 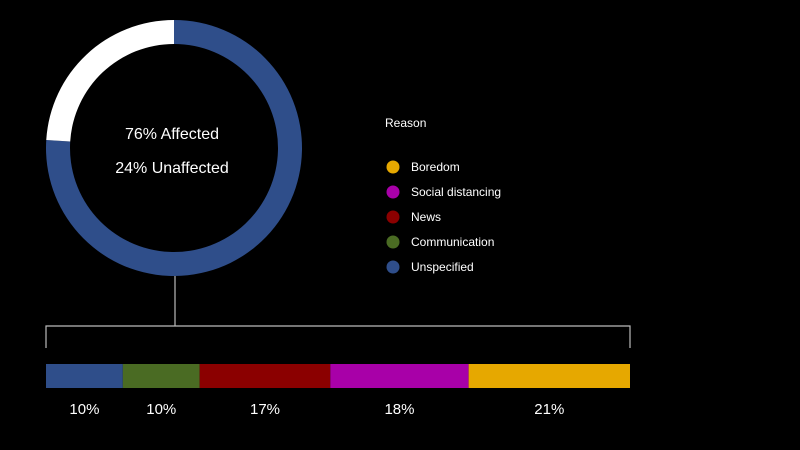 I want to click on legend-item-unspecified: Unspecified, so click(x=430, y=267).